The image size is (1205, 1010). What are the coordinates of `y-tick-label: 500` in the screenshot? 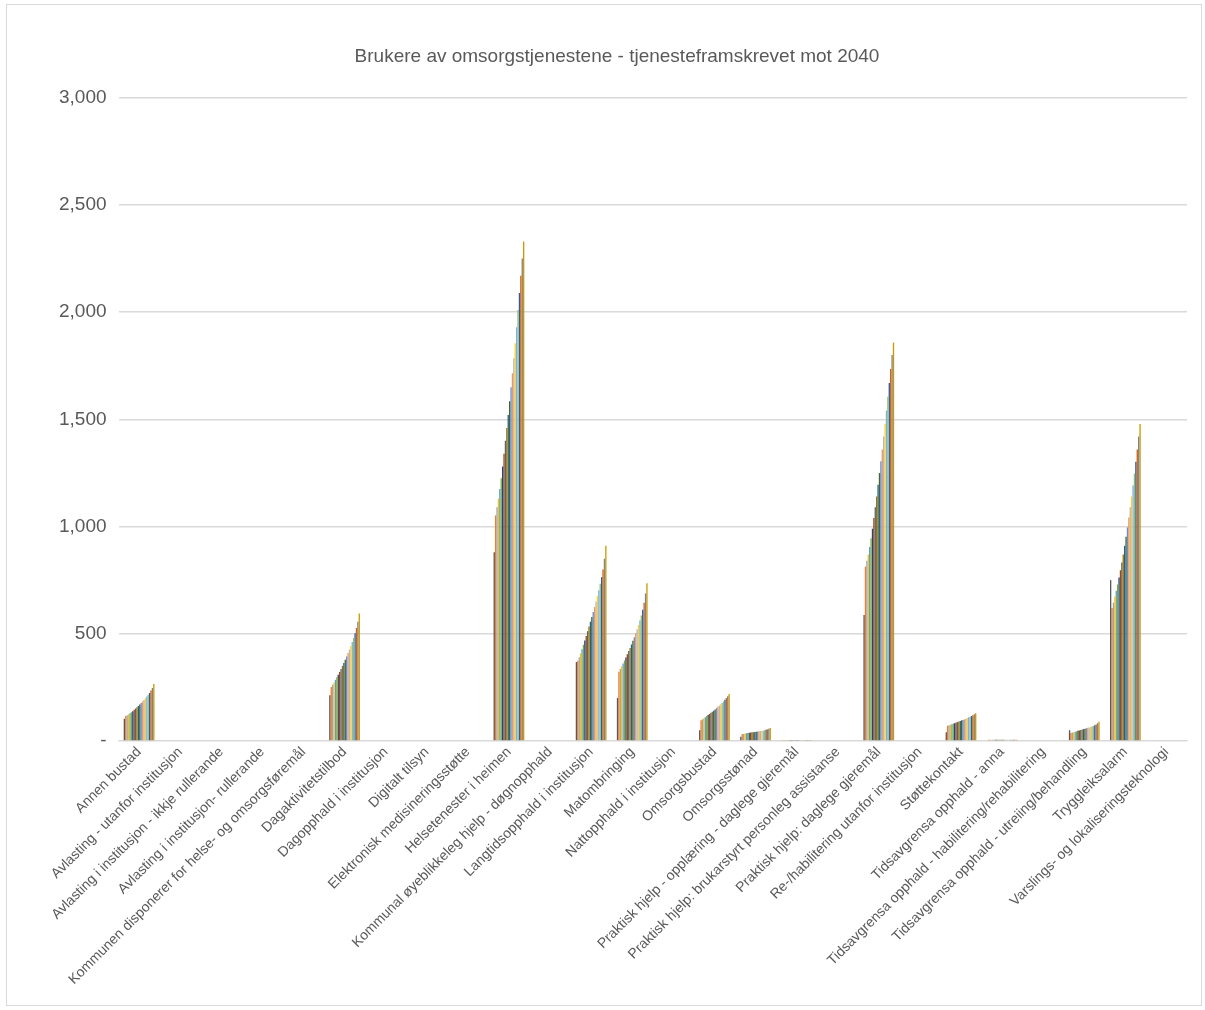 It's located at (90, 632).